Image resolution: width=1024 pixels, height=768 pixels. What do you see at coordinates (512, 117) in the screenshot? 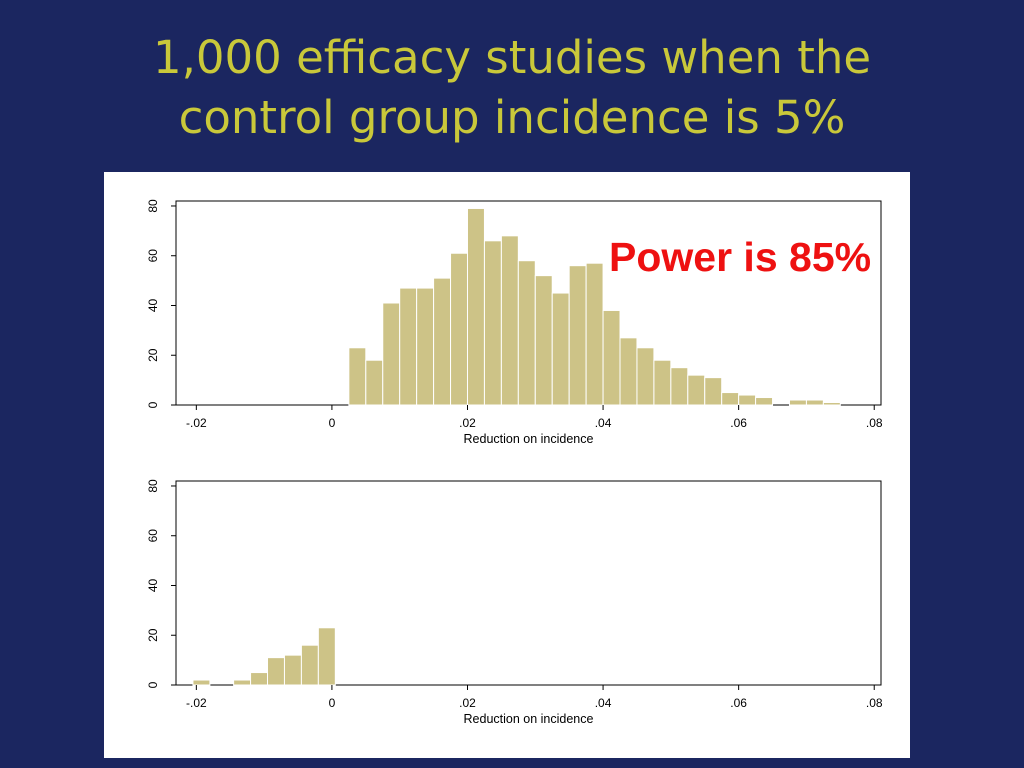
I see `slide-title-line-2: control group incidence is 5%` at bounding box center [512, 117].